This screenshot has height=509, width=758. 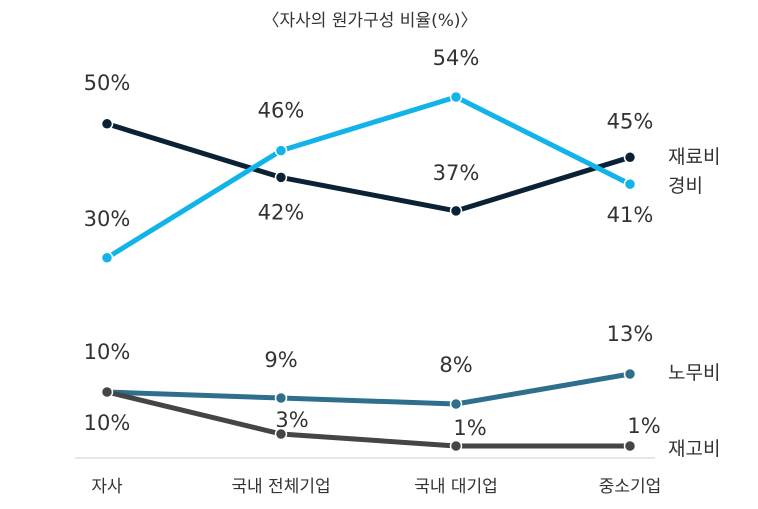 I want to click on data-label: 50%, so click(x=107, y=83).